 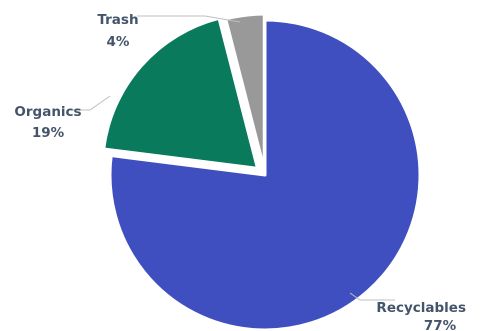 I want to click on slice-label-organics: Organics, so click(x=47, y=112).